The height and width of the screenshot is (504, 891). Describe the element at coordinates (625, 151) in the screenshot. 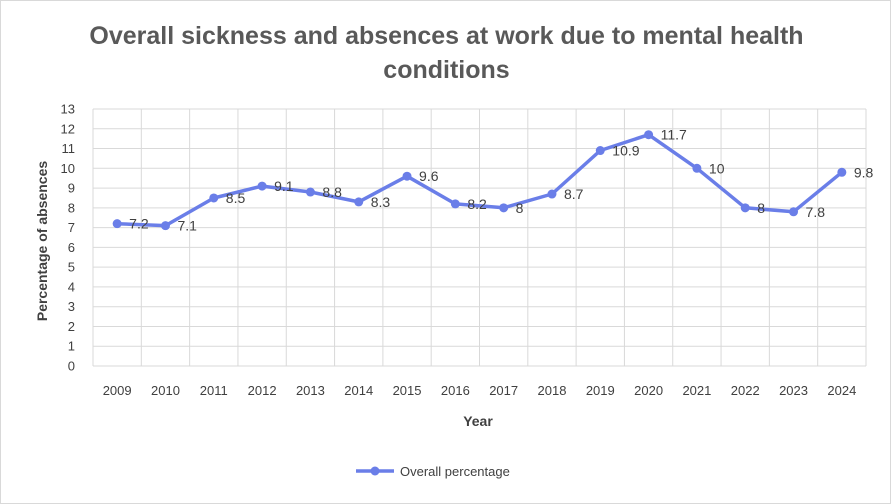

I see `data-label: 10.9` at that location.